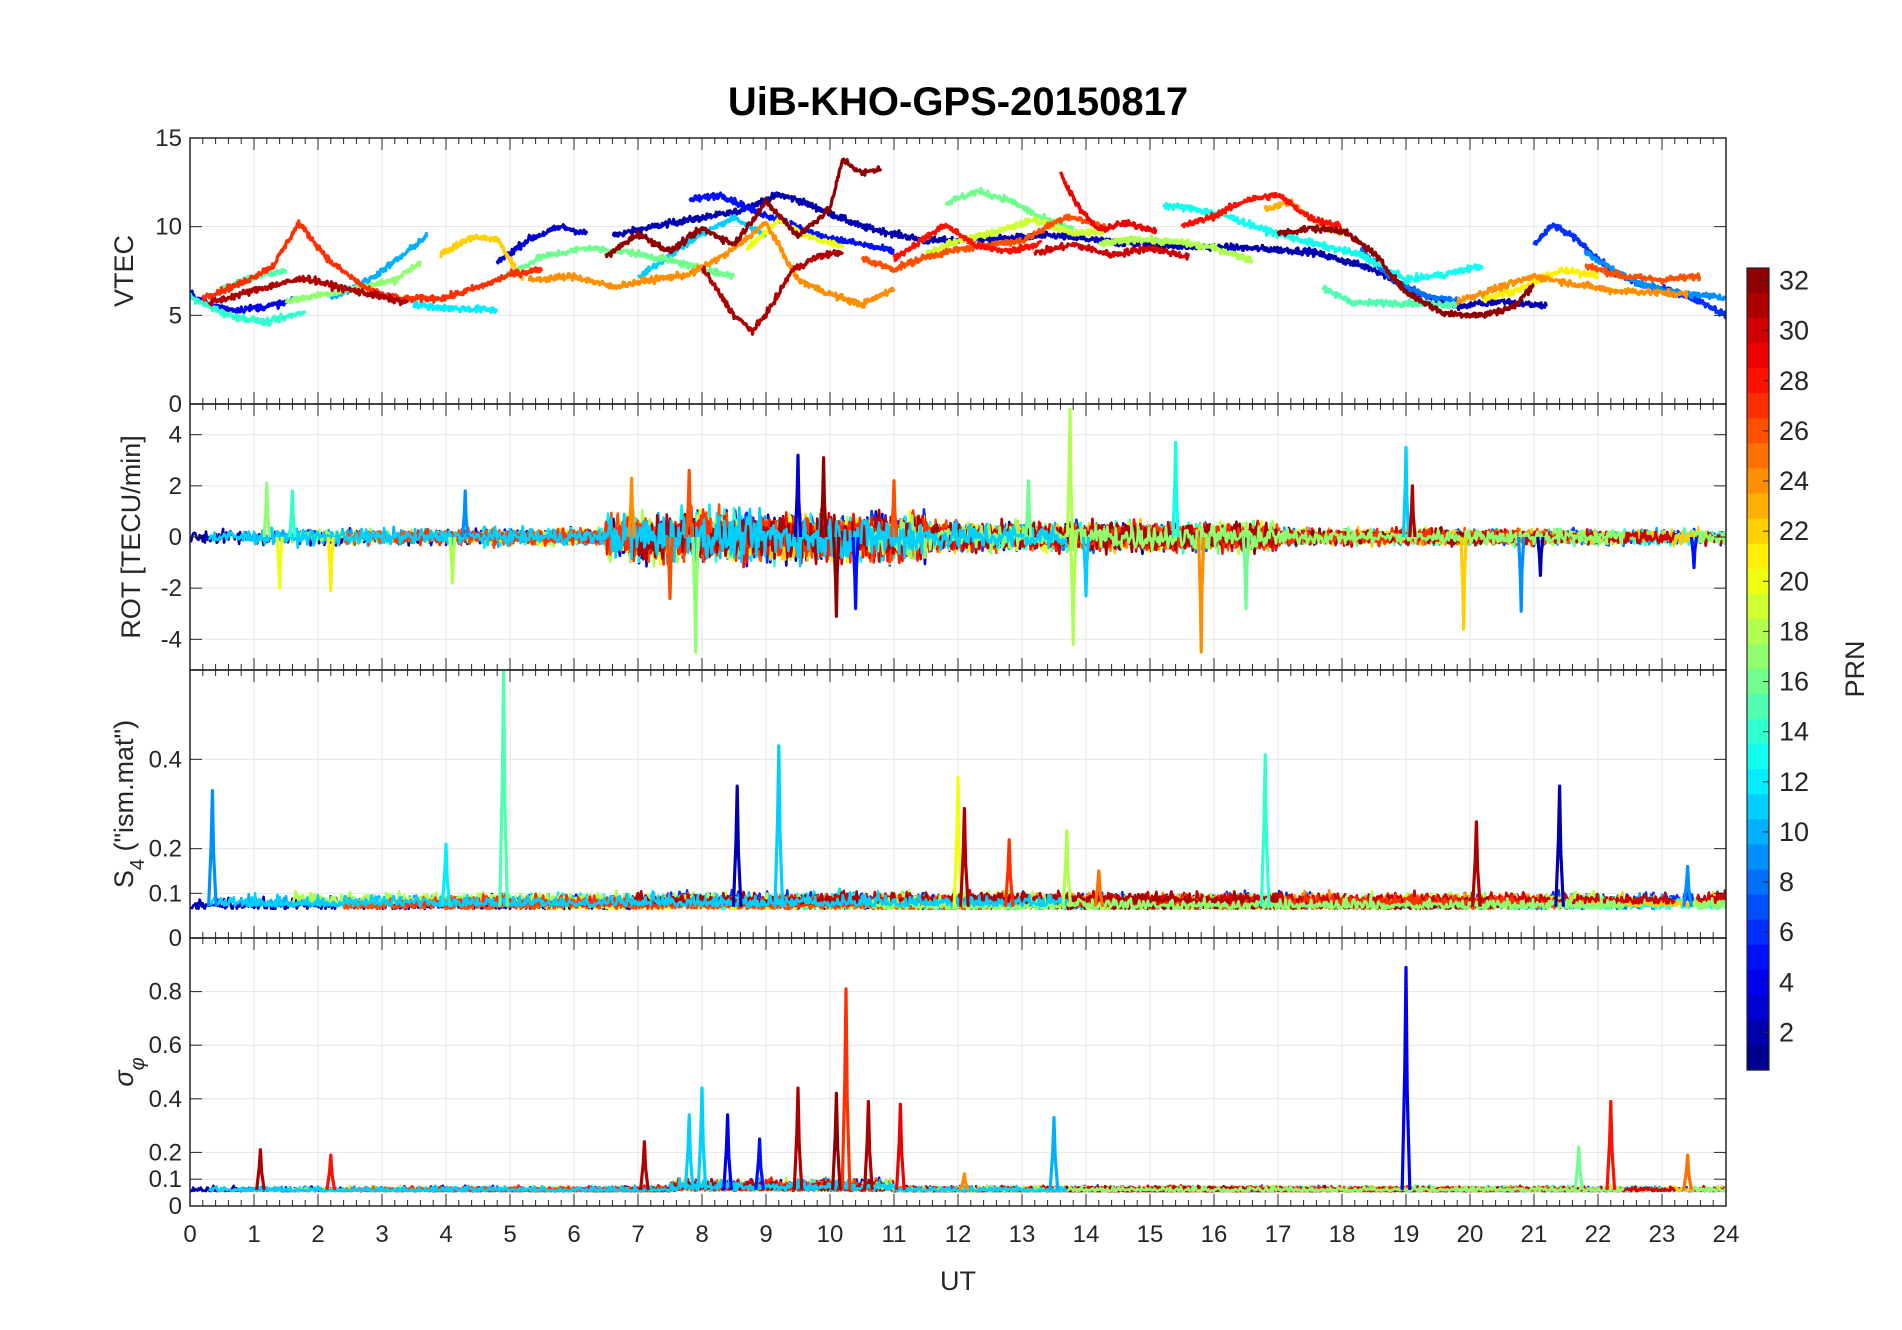  Describe the element at coordinates (637, 1234) in the screenshot. I see `x-tick-label: 7` at that location.